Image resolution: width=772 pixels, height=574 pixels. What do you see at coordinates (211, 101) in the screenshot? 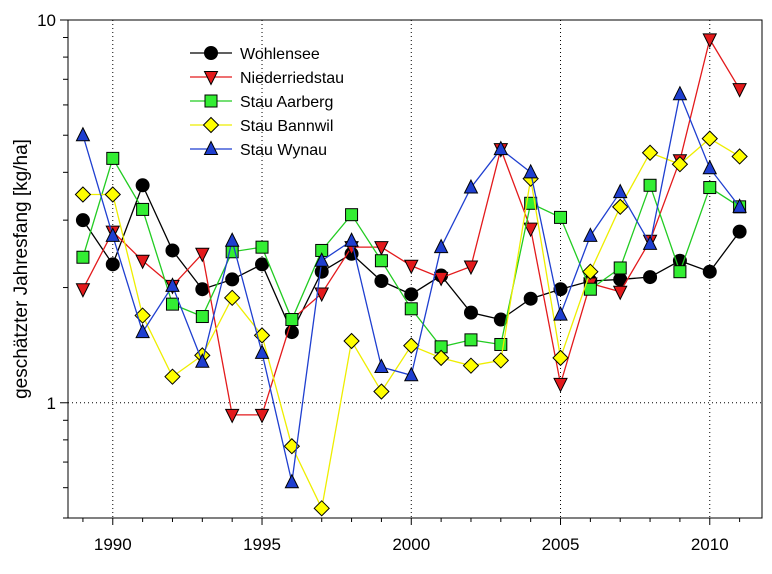
I see `legend-marker-stau-aarberg` at bounding box center [211, 101].